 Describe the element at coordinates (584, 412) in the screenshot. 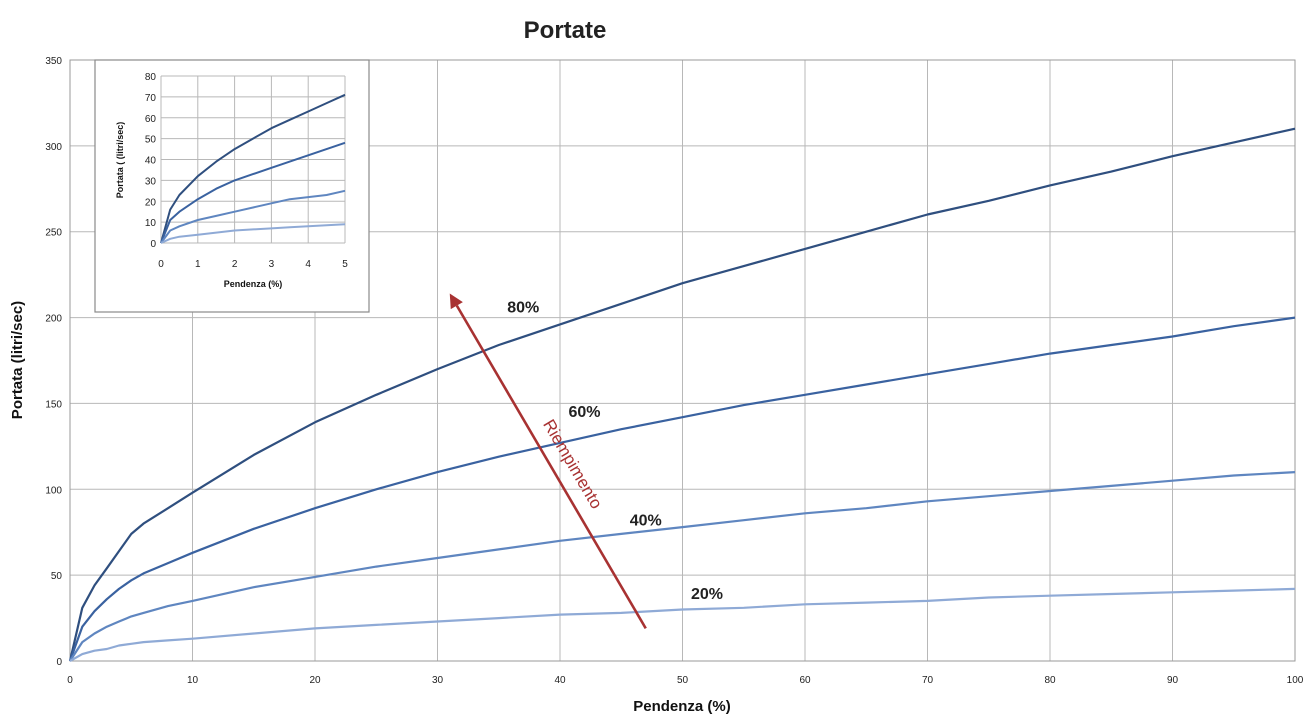

I see `series-label-60pct: 60%` at that location.